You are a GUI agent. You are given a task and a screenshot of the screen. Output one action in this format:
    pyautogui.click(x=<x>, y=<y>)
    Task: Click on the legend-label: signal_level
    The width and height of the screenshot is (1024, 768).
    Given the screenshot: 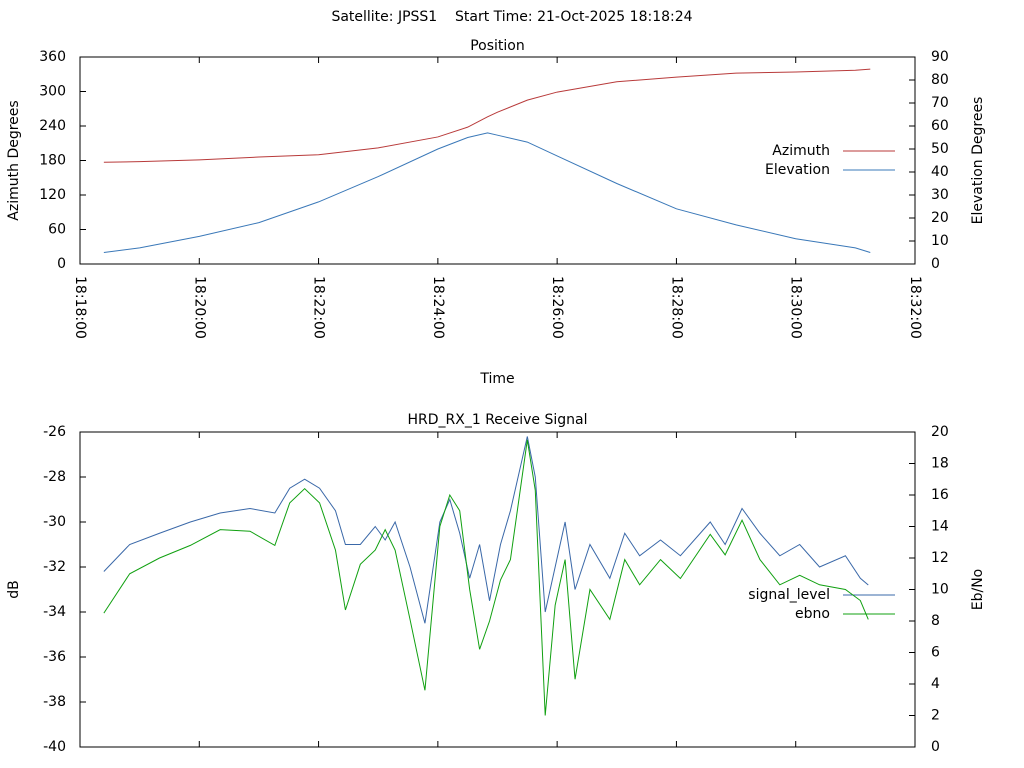 What is the action you would take?
    pyautogui.click(x=789, y=595)
    